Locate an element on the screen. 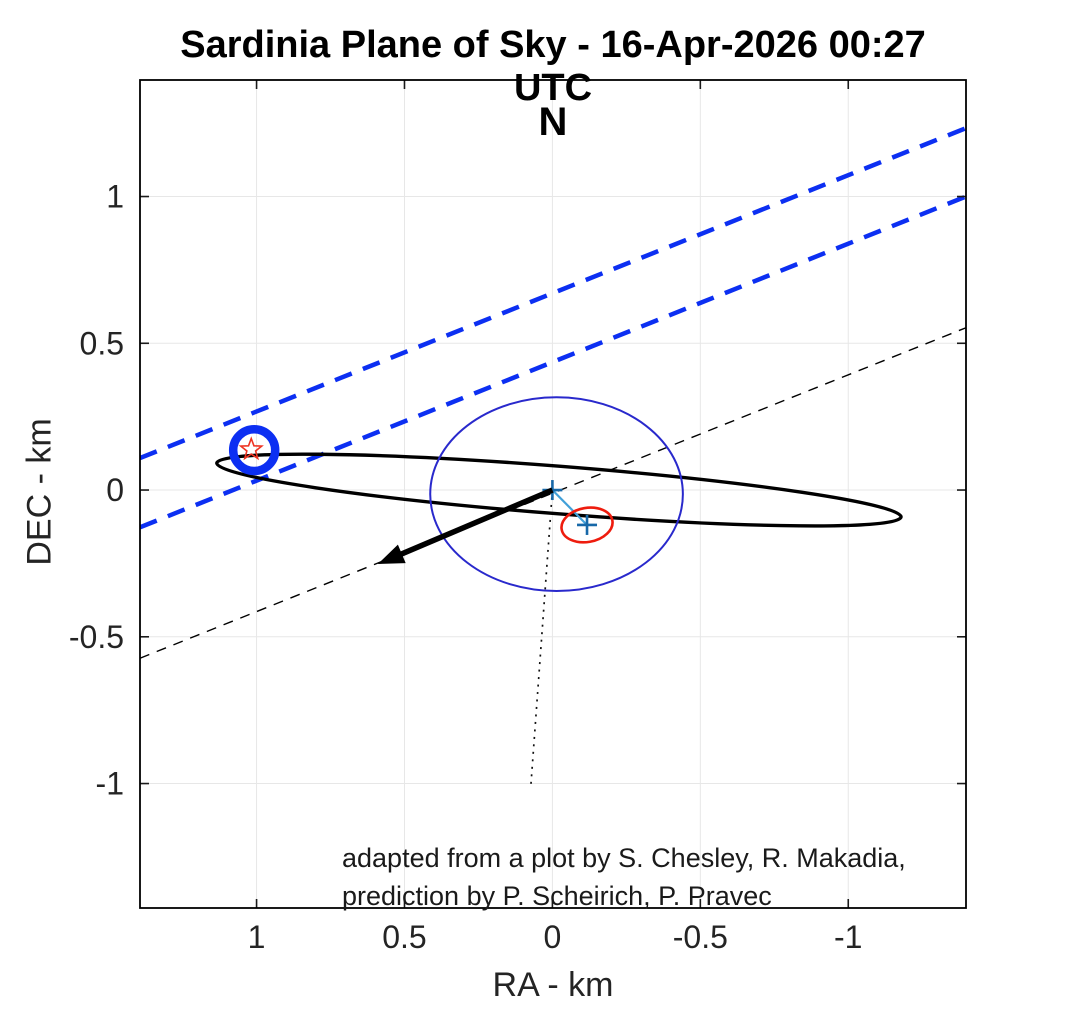 This screenshot has width=1071, height=1021. annotation-line-2: prediction by P. Scheirich, P. Pravec is located at coordinates (557, 896).